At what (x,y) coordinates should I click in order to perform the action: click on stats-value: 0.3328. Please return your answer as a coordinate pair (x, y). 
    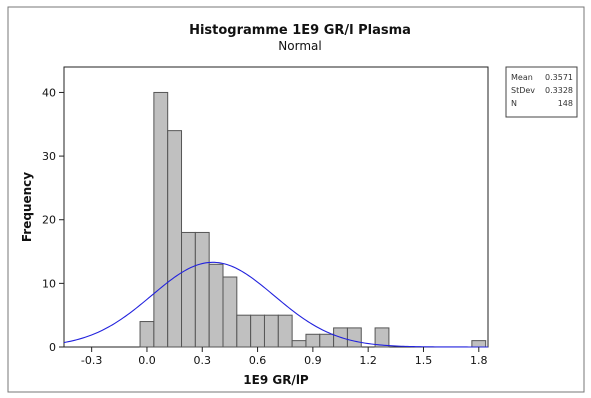
    Looking at the image, I should click on (559, 90).